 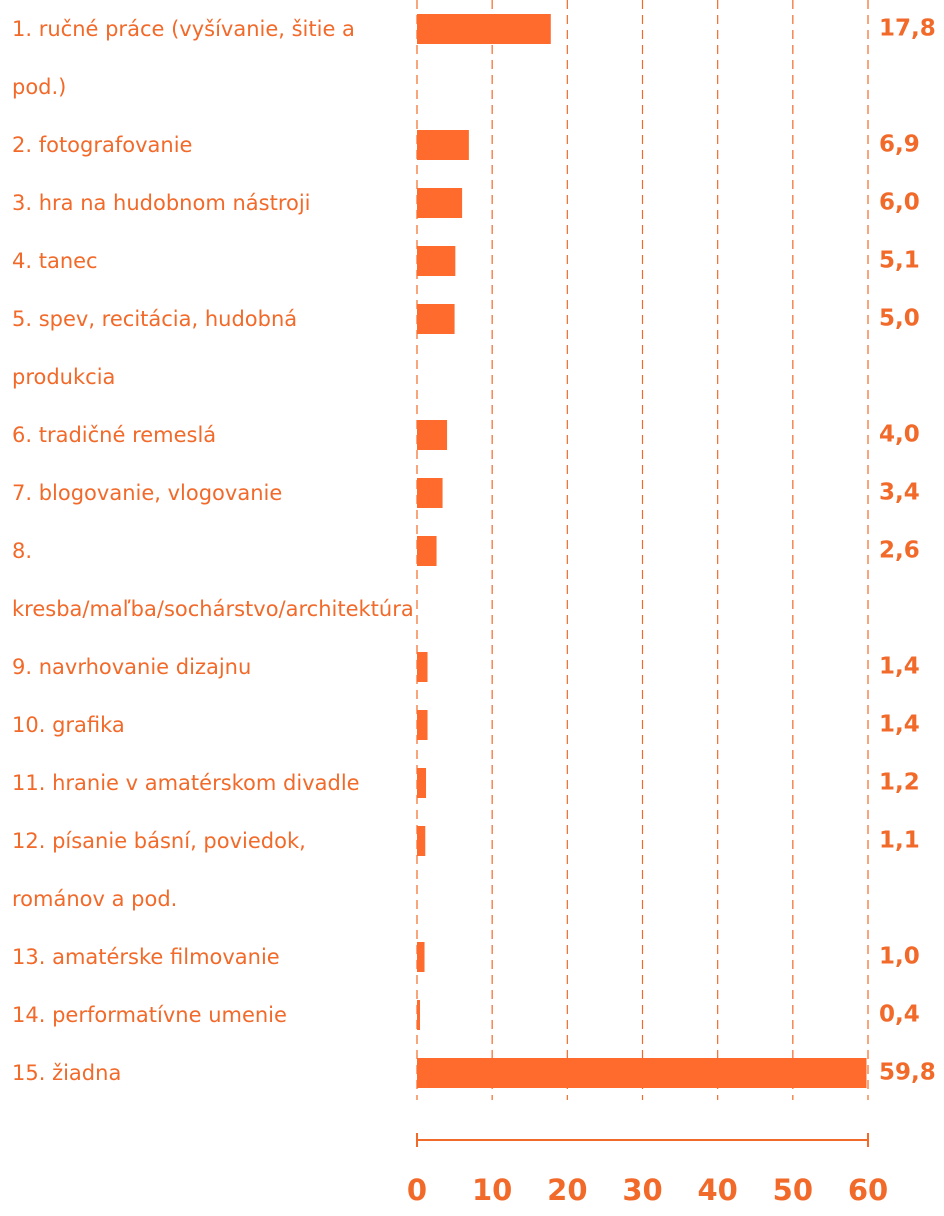 What do you see at coordinates (132, 667) in the screenshot?
I see `category-label: 9. navrhovanie dizajnu` at bounding box center [132, 667].